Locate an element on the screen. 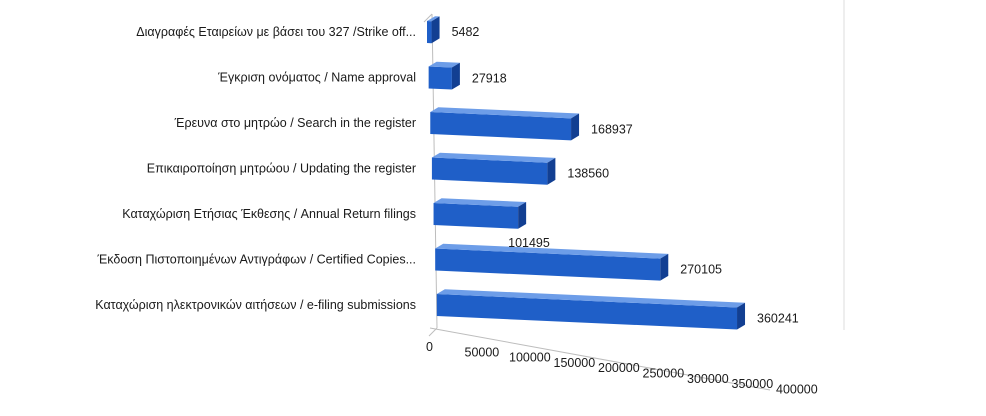 This screenshot has height=416, width=986. value-label: 270105 is located at coordinates (701, 270).